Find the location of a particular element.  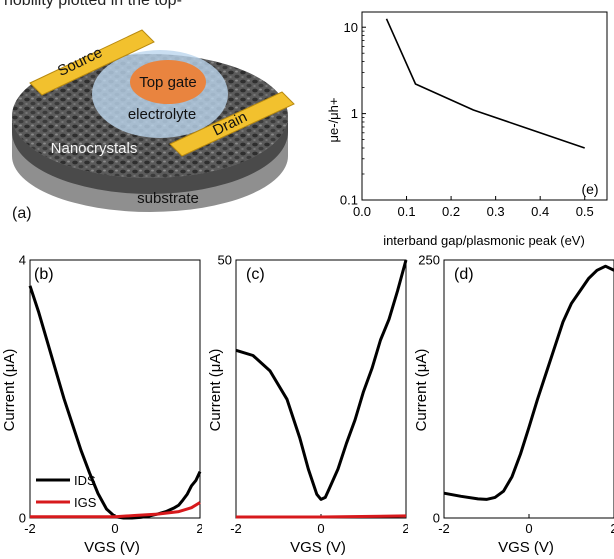

chart-b-series-igs-line is located at coordinates (115, 510).